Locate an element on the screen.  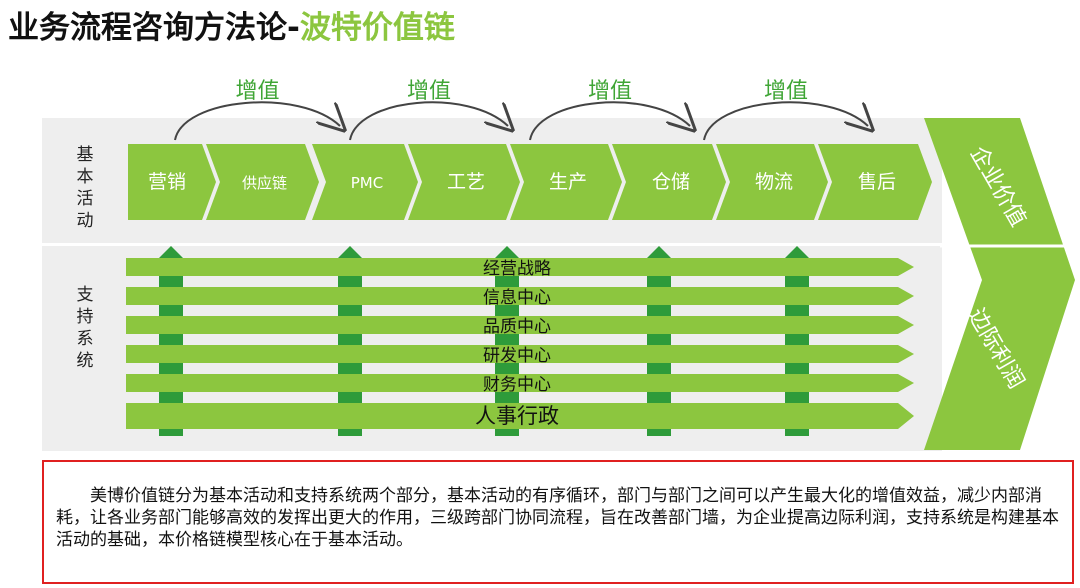
primary-activity-label: 售后 is located at coordinates (877, 182).